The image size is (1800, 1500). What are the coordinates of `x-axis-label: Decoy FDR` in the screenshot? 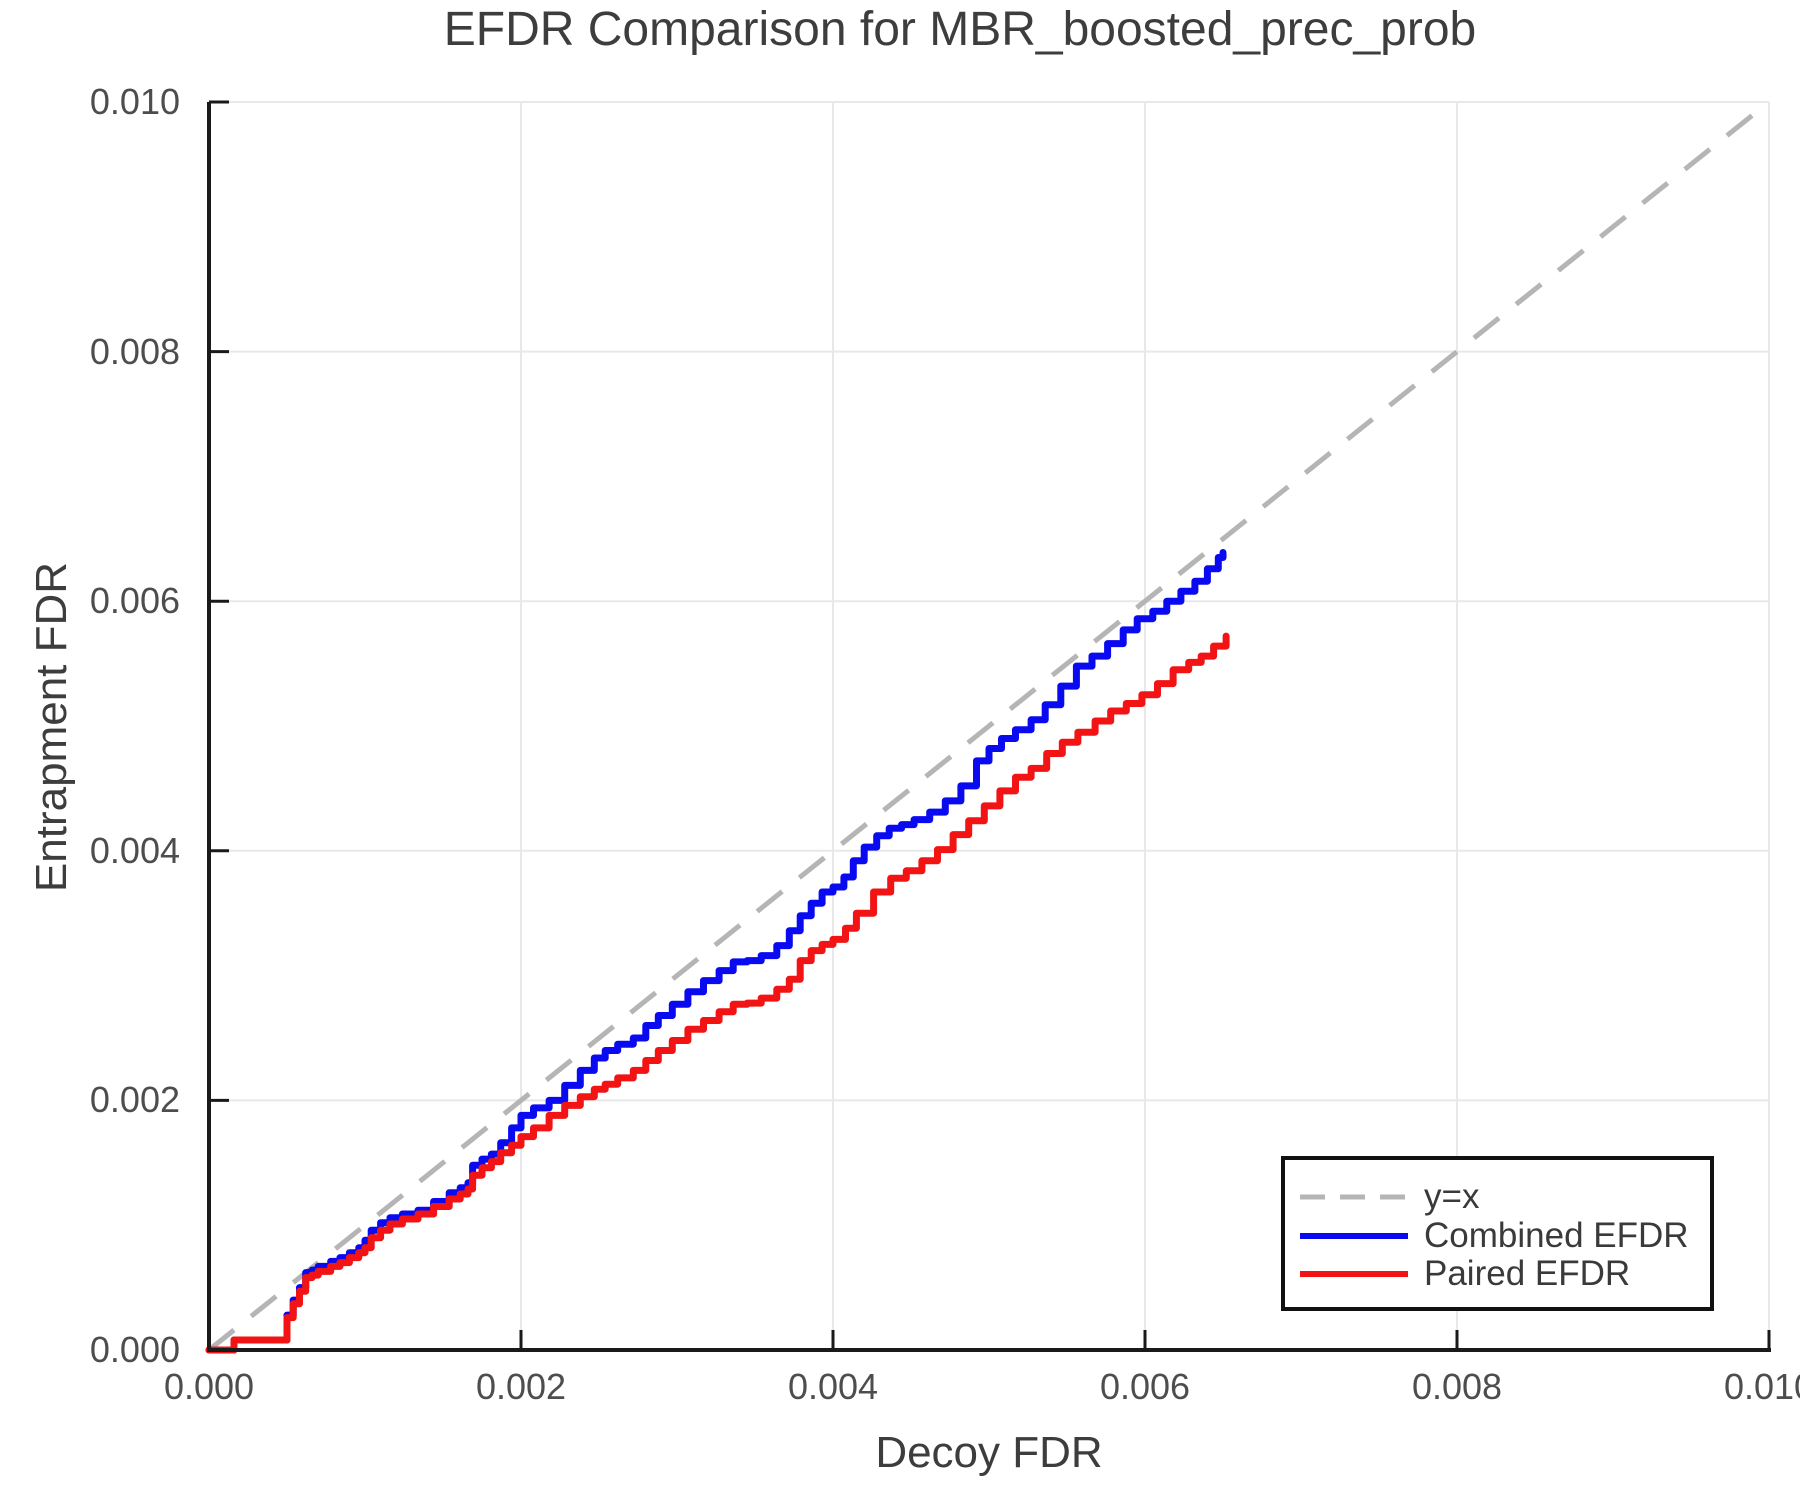 It's located at (989, 1452).